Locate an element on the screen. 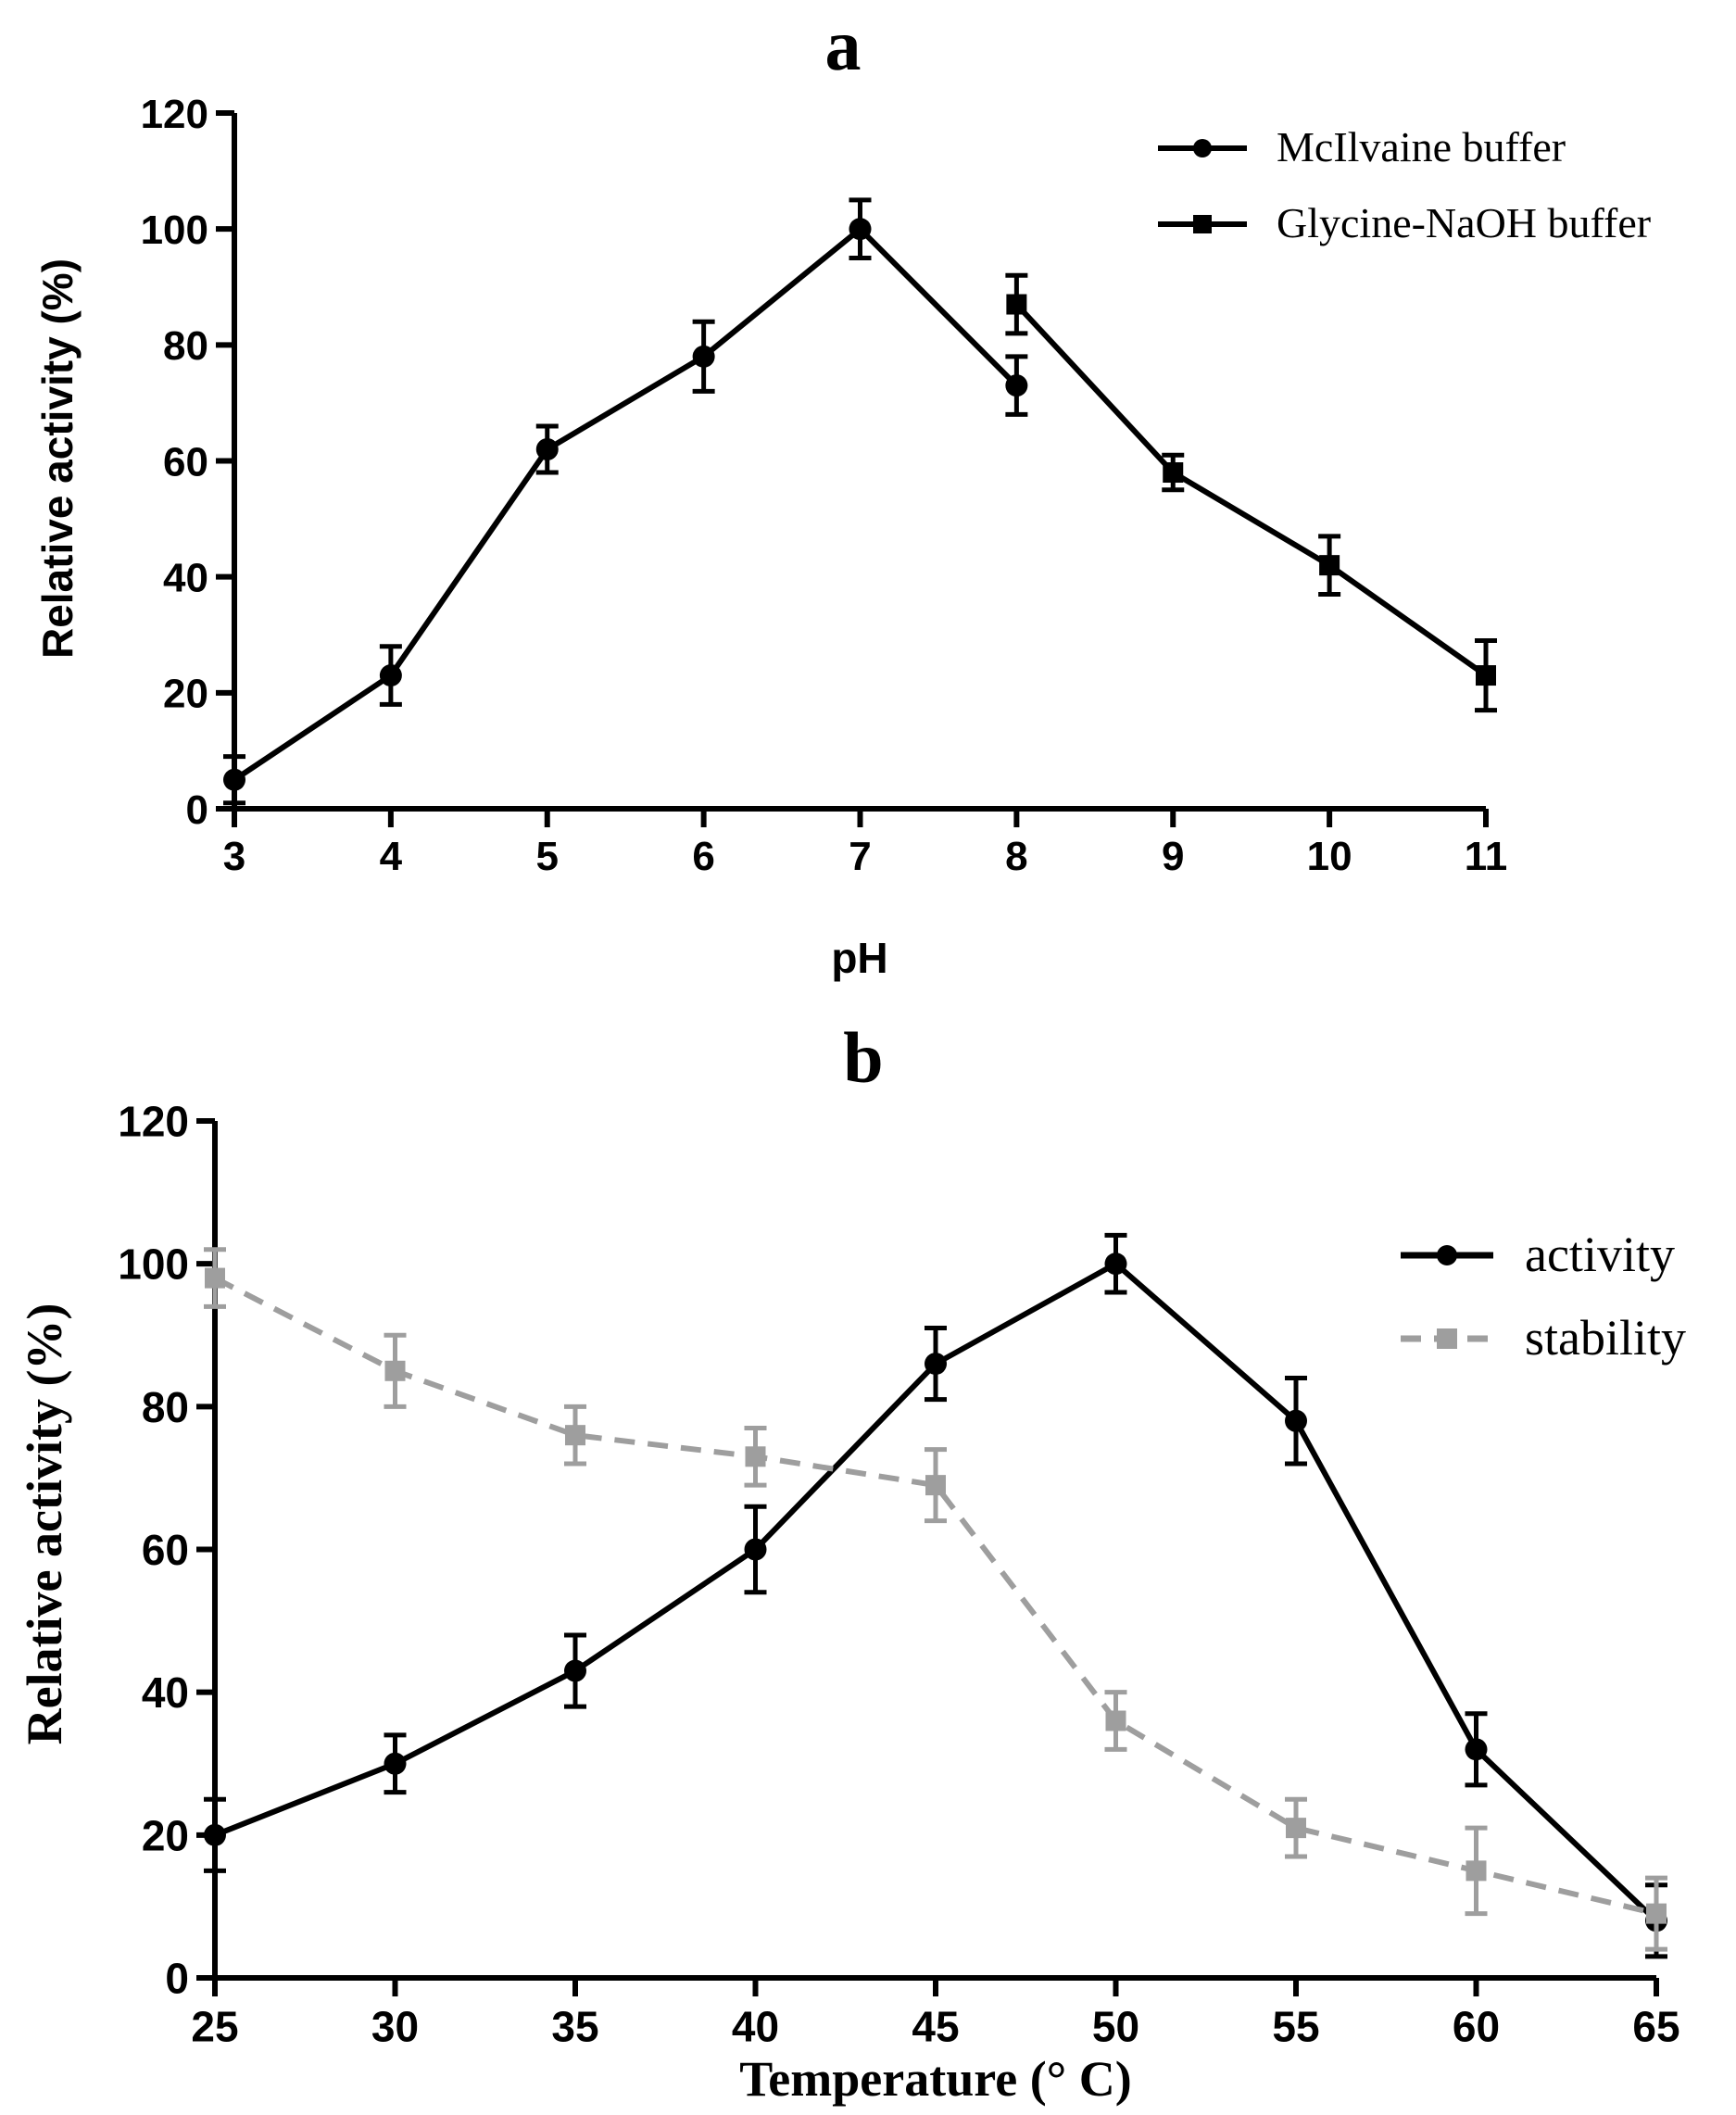 This screenshot has height=2115, width=1736. panel-a-y-tick-label: 60 is located at coordinates (185, 462).